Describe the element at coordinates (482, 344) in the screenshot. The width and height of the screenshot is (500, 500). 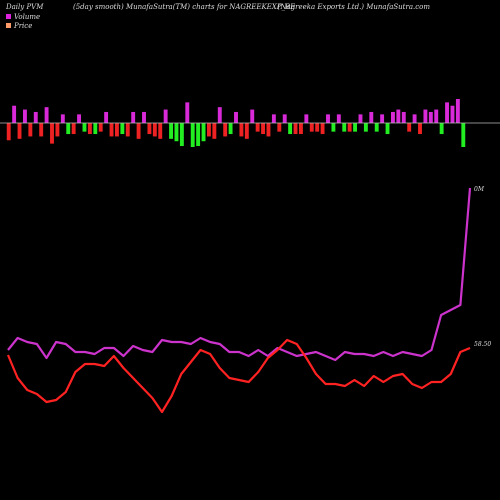
I see `price-end-label: 58.50` at that location.